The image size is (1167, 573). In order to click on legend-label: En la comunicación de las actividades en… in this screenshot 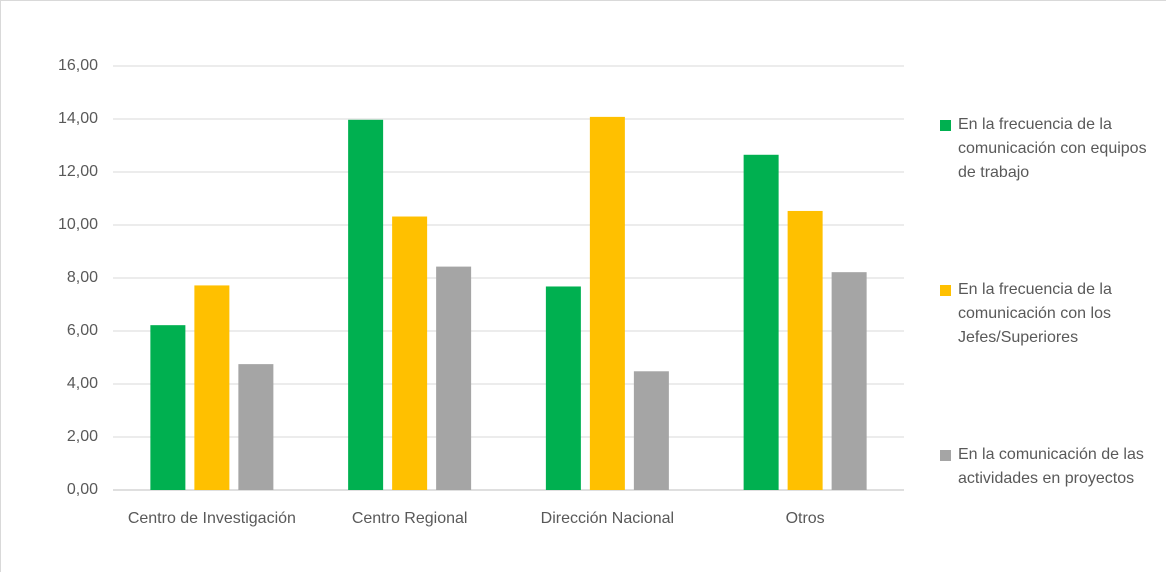, I will do `click(1051, 466)`.